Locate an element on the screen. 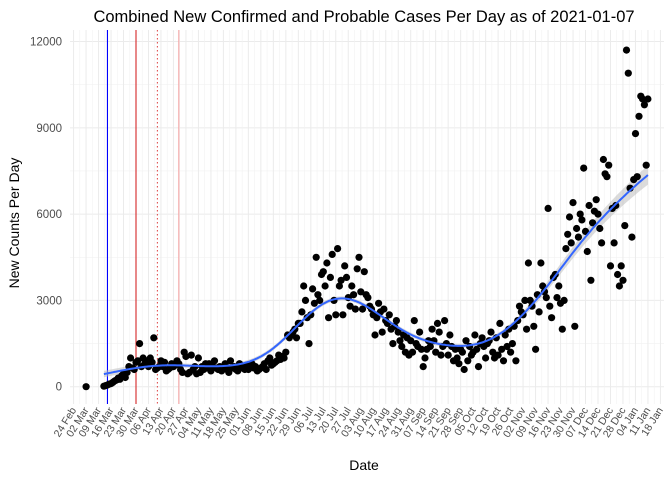 The height and width of the screenshot is (480, 672). reference-lines is located at coordinates (143, 217).